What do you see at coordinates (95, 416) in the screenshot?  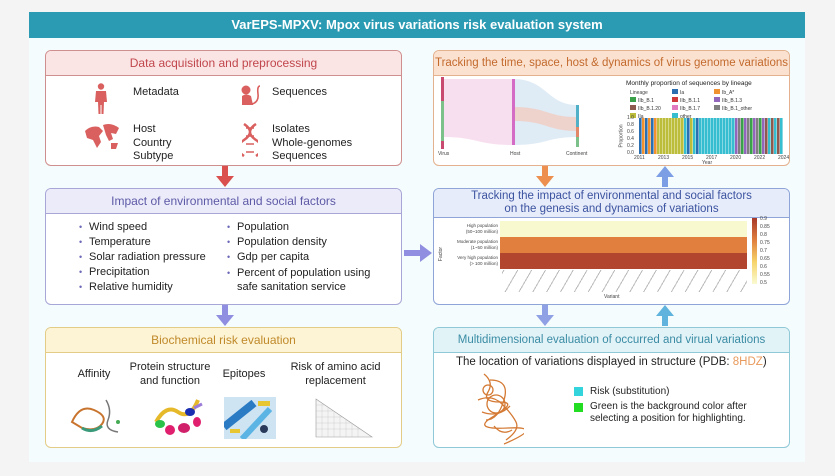 I see `affinity-structure-image` at bounding box center [95, 416].